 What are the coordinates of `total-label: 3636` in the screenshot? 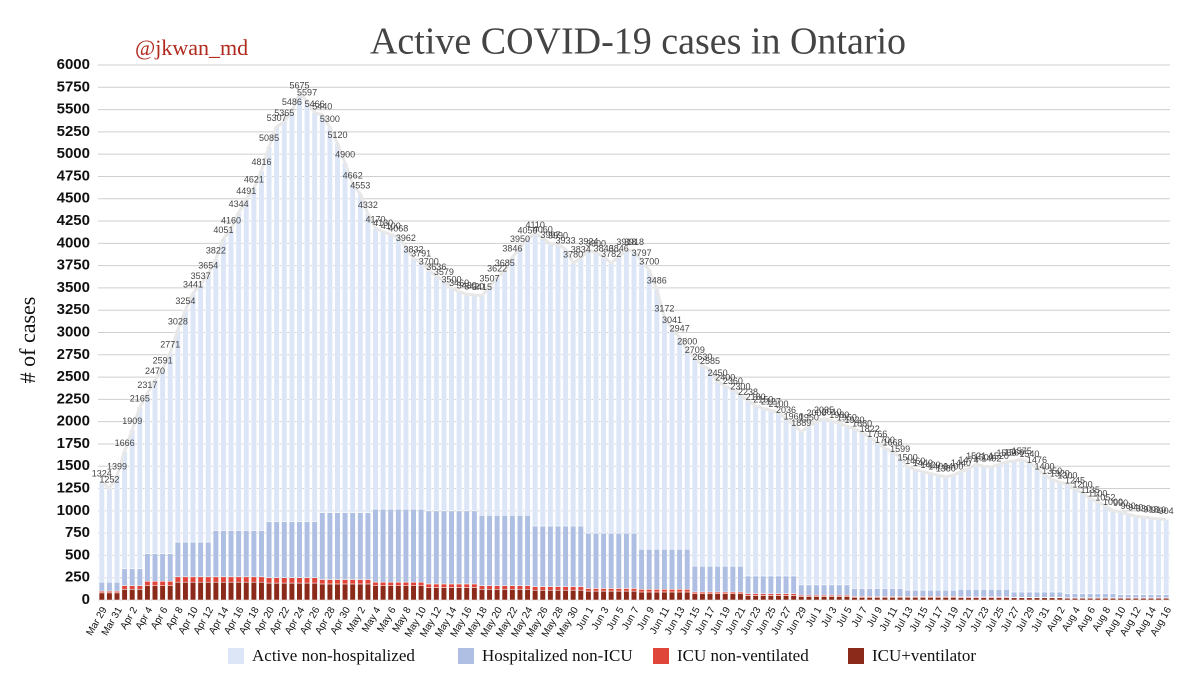 It's located at (436, 267).